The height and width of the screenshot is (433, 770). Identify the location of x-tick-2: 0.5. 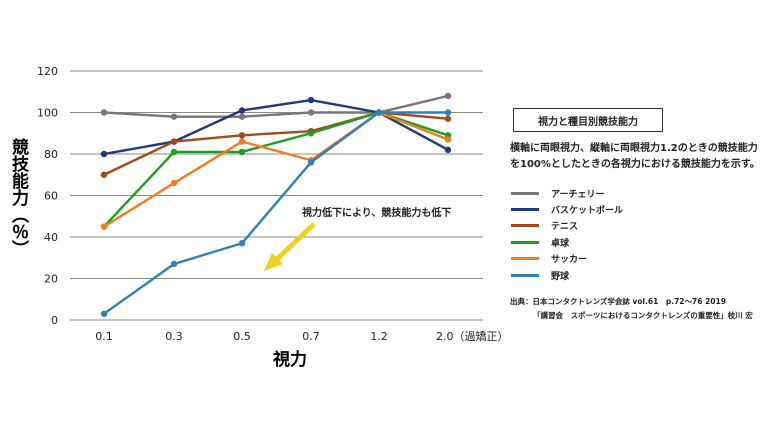
(242, 336).